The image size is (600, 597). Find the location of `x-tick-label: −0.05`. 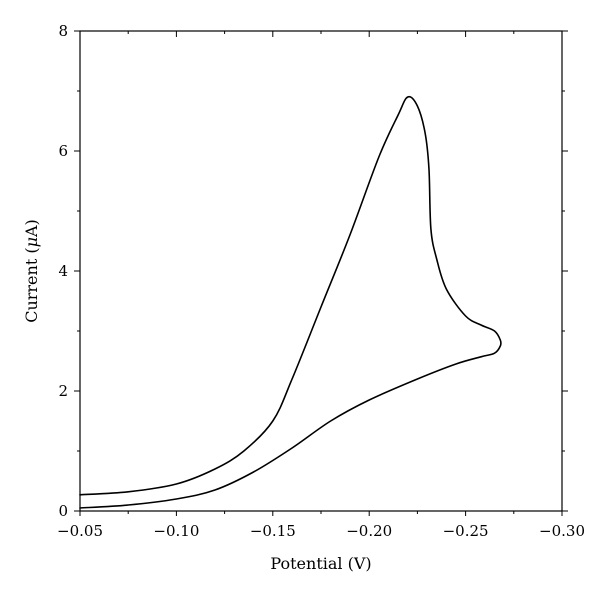

x-tick-label: −0.05 is located at coordinates (80, 531).